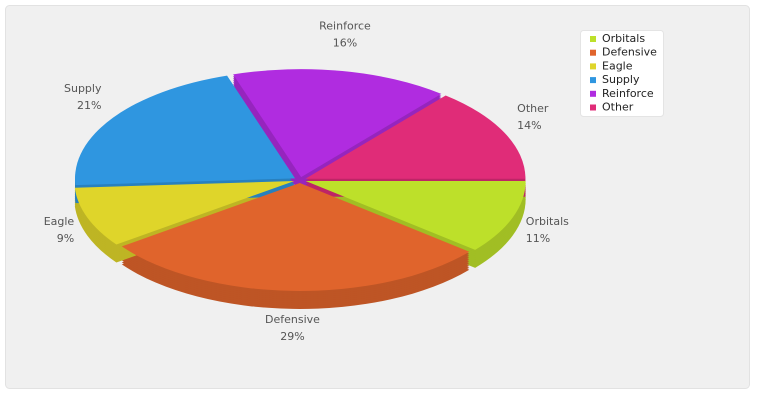  I want to click on legend-label: Other, so click(618, 107).